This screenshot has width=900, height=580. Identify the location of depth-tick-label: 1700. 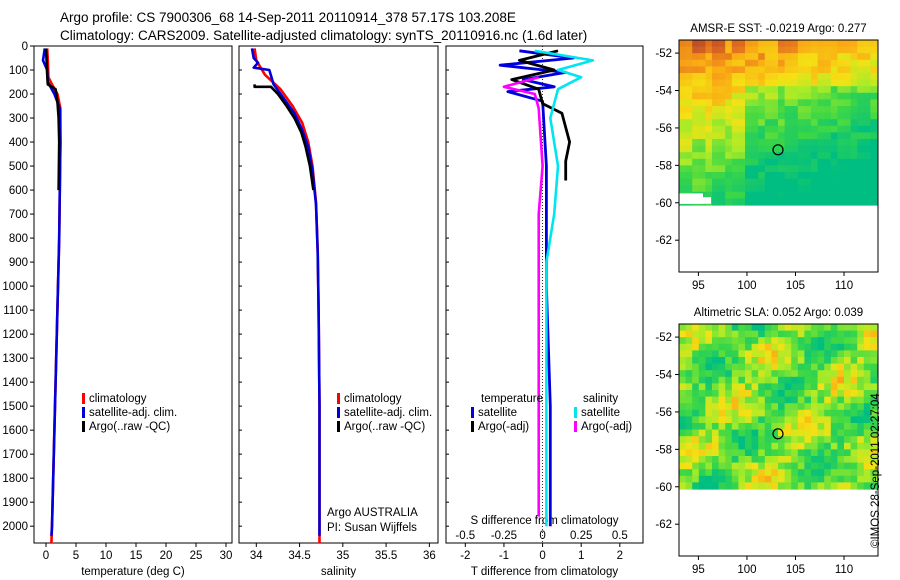
(15, 455).